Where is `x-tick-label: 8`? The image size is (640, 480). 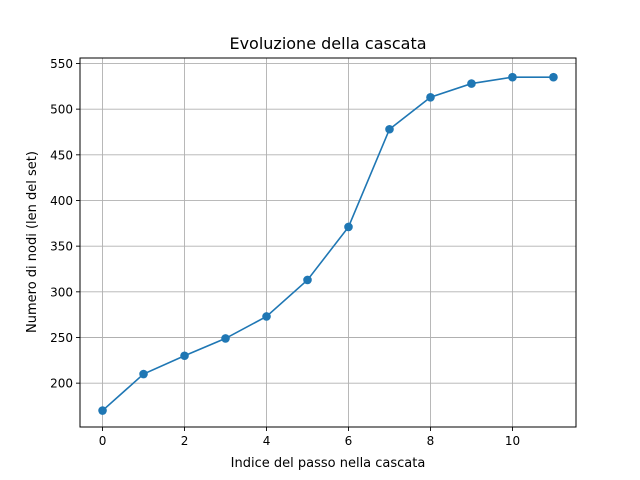
x-tick-label: 8 is located at coordinates (431, 441).